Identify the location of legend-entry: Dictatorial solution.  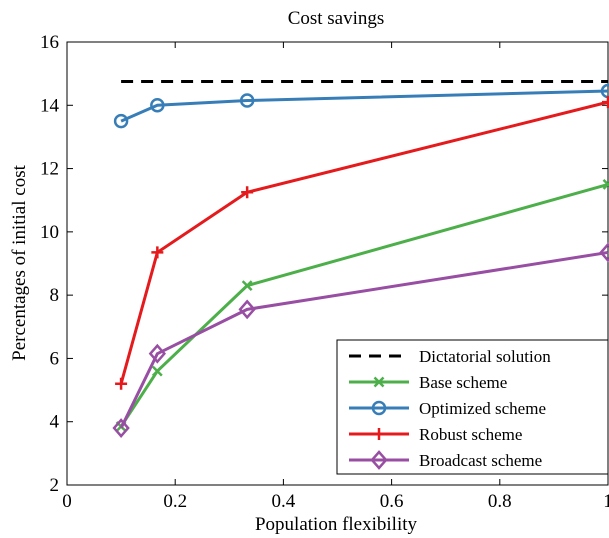
(450, 356).